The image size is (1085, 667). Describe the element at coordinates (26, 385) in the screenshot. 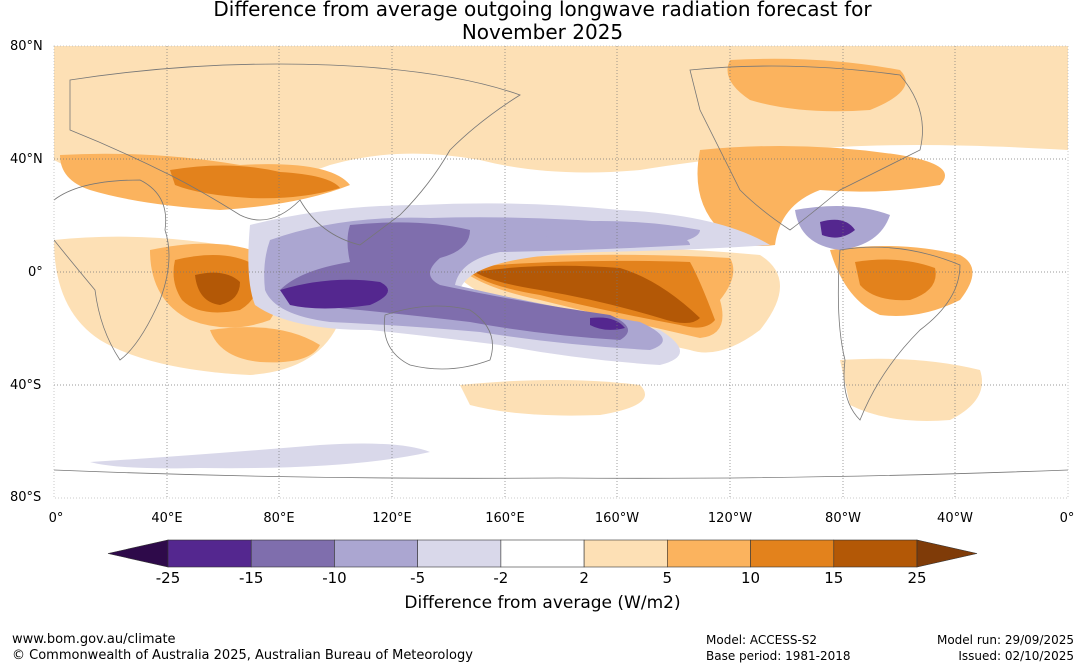

I see `lat-label-40s: 40°S` at that location.